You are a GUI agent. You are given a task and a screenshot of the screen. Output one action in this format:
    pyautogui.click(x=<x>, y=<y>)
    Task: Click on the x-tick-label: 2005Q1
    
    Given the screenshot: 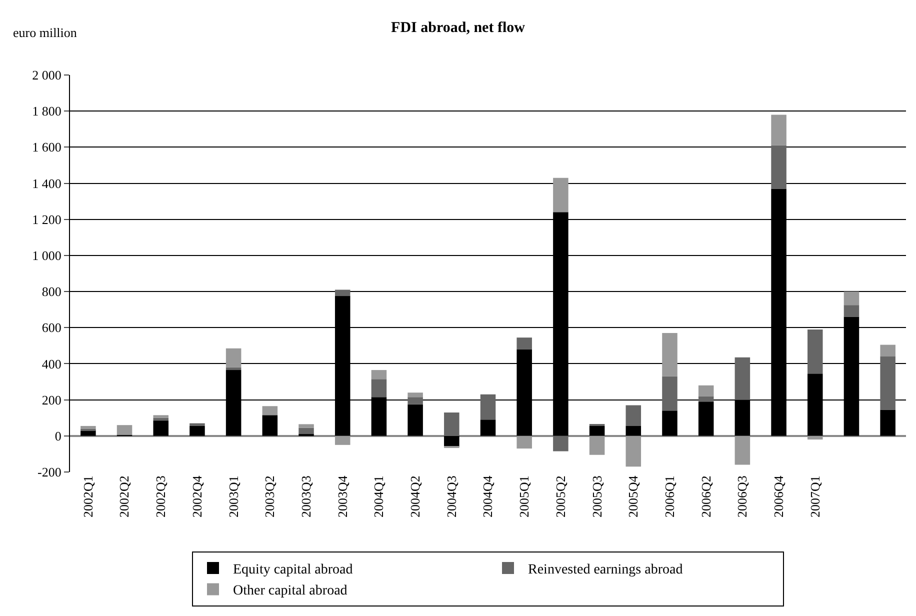 What is the action you would take?
    pyautogui.click(x=524, y=497)
    